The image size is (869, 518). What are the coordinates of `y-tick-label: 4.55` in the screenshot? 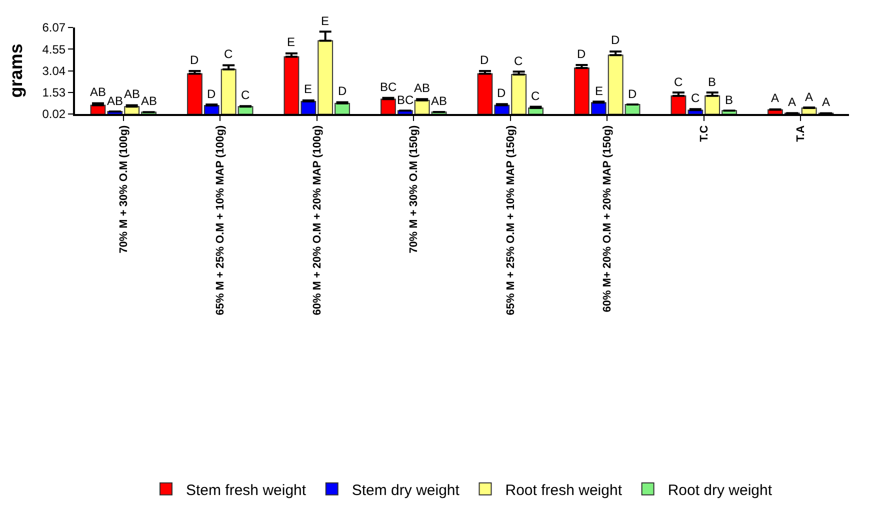 It's located at (54, 49).